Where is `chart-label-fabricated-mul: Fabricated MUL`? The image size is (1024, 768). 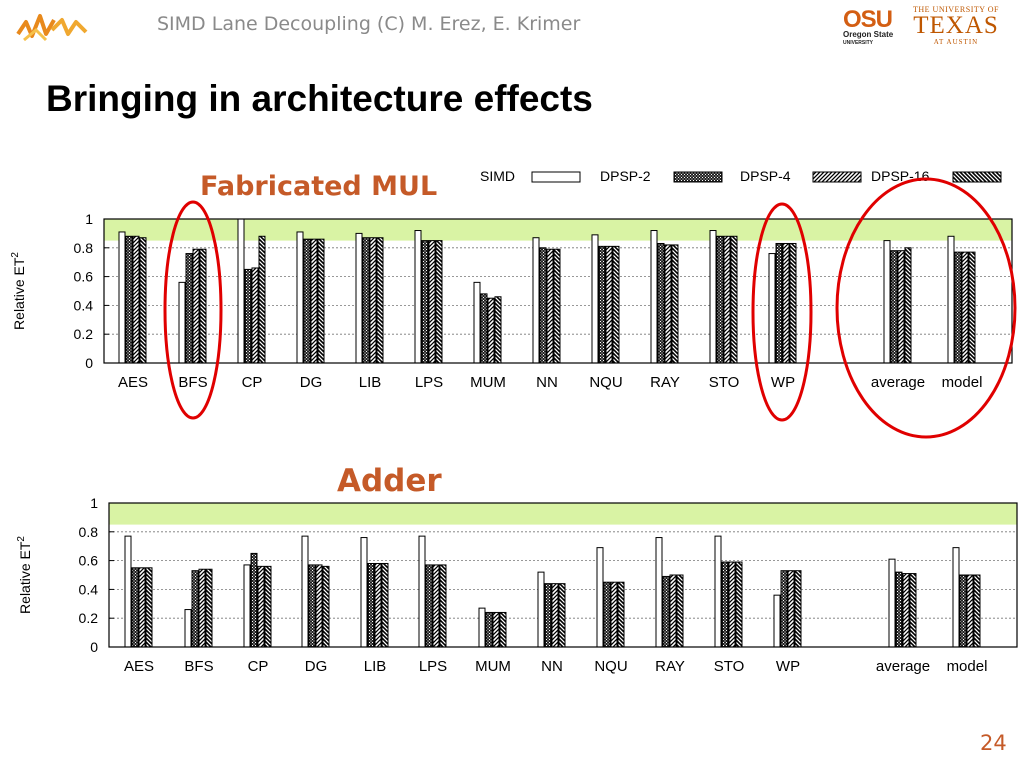 chart-label-fabricated-mul: Fabricated MUL is located at coordinates (319, 186).